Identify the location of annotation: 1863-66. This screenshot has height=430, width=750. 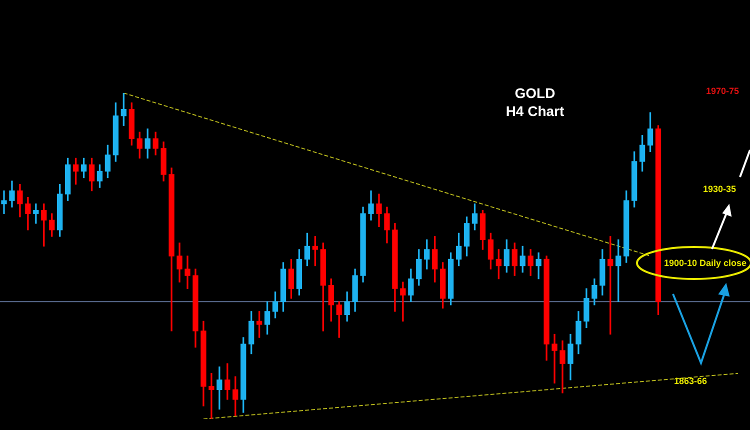
(691, 381).